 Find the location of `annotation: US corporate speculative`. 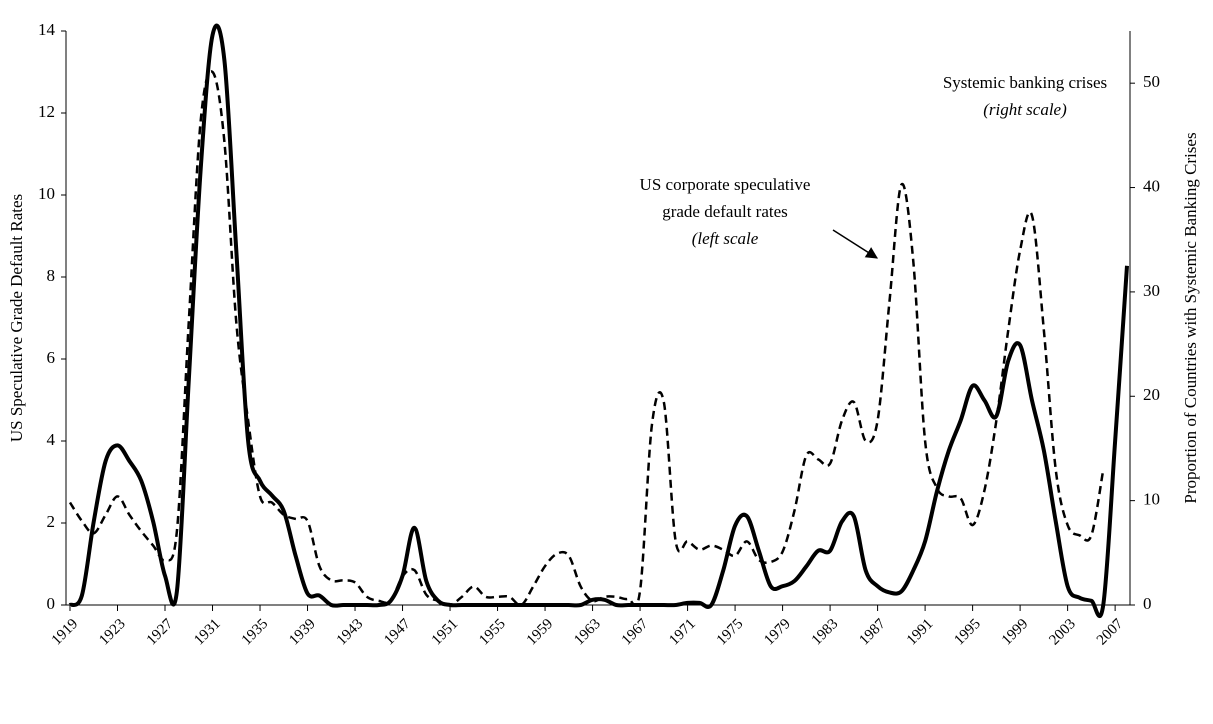

annotation: US corporate speculative is located at coordinates (725, 184).